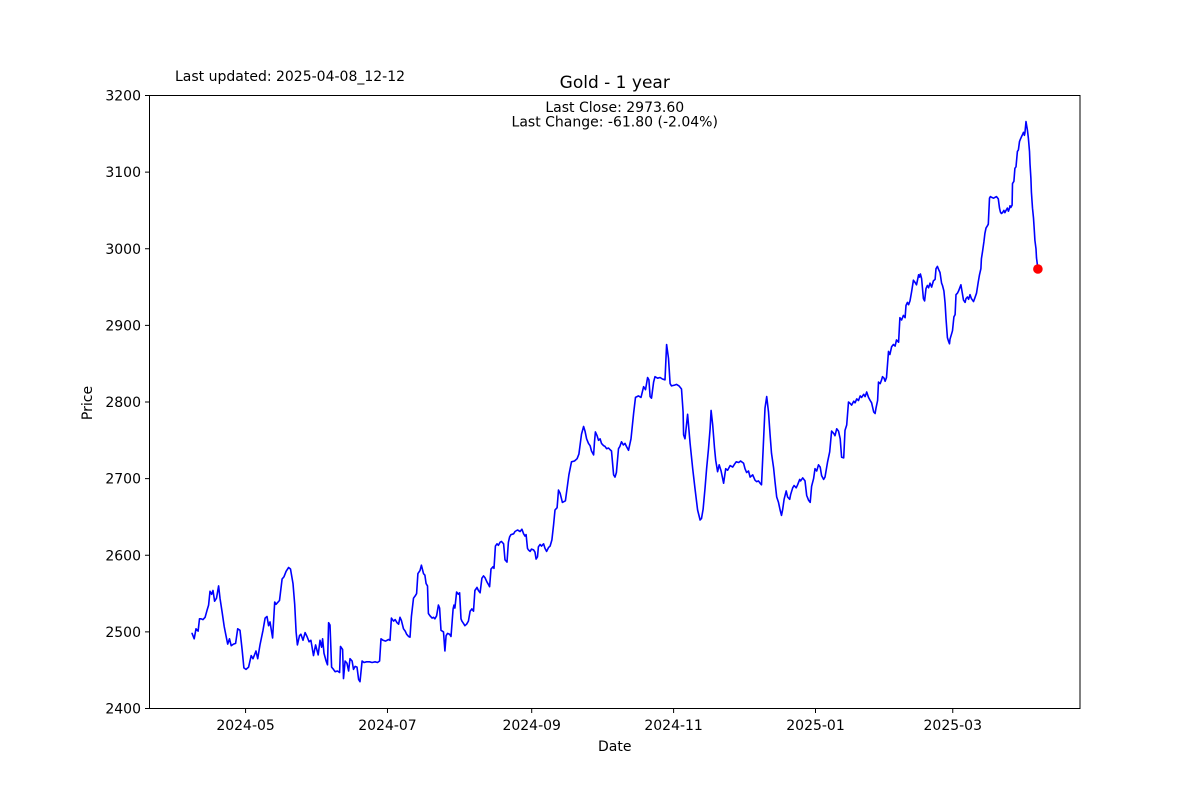 The height and width of the screenshot is (800, 1200). I want to click on y-tick-label: 2600, so click(123, 556).